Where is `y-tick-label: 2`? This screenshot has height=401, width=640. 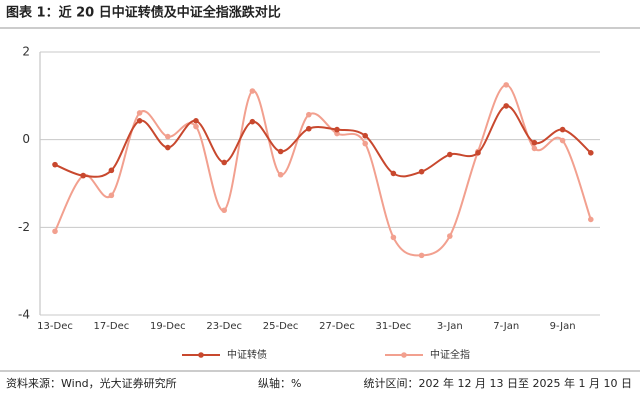 y-tick-label: 2 is located at coordinates (26, 52).